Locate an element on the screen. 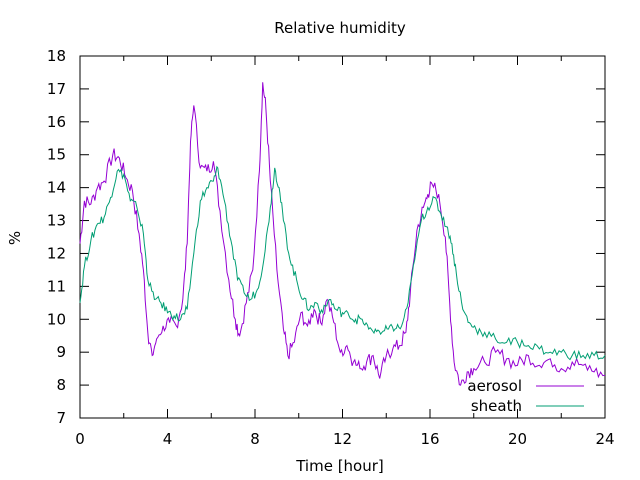  x-axis-label: Time [hour] is located at coordinates (339, 466).